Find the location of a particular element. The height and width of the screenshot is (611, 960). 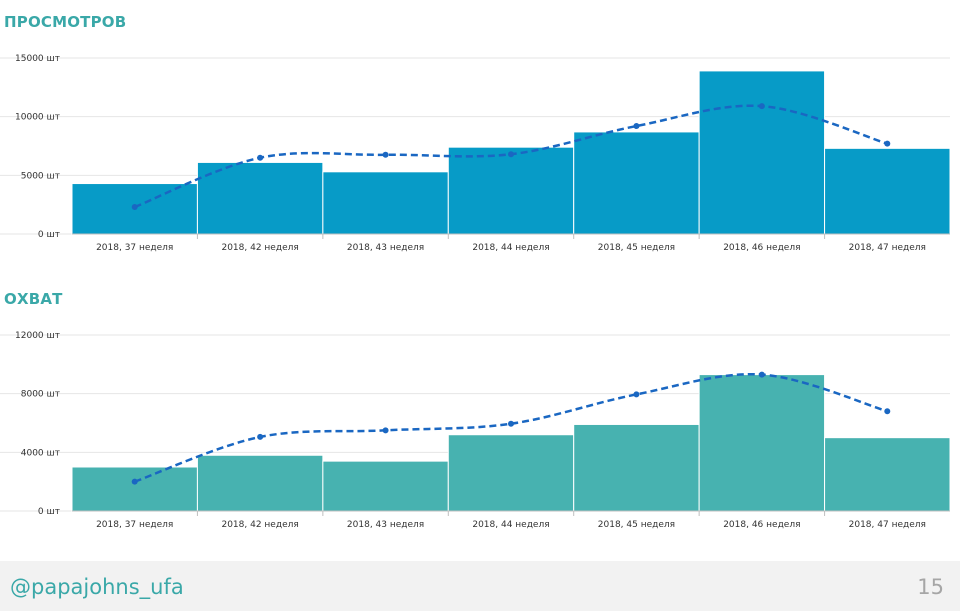

y-tick-label: 15000 шт is located at coordinates (37, 59).